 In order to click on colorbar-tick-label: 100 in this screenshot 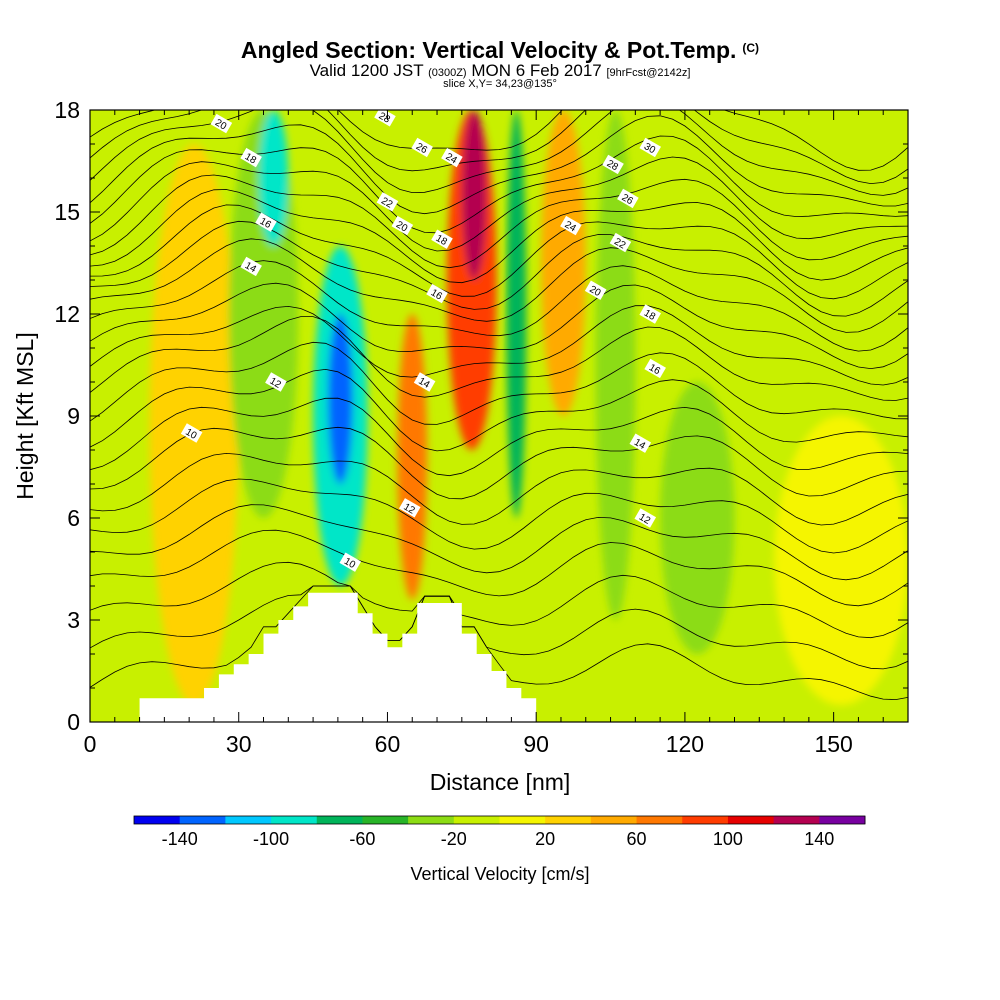, I will do `click(728, 839)`.